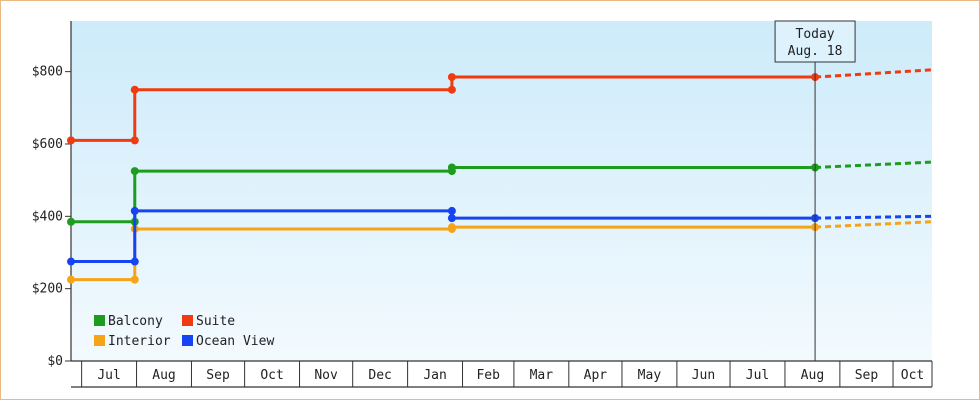 Image resolution: width=980 pixels, height=401 pixels. What do you see at coordinates (650, 375) in the screenshot?
I see `x-tick-label: May` at bounding box center [650, 375].